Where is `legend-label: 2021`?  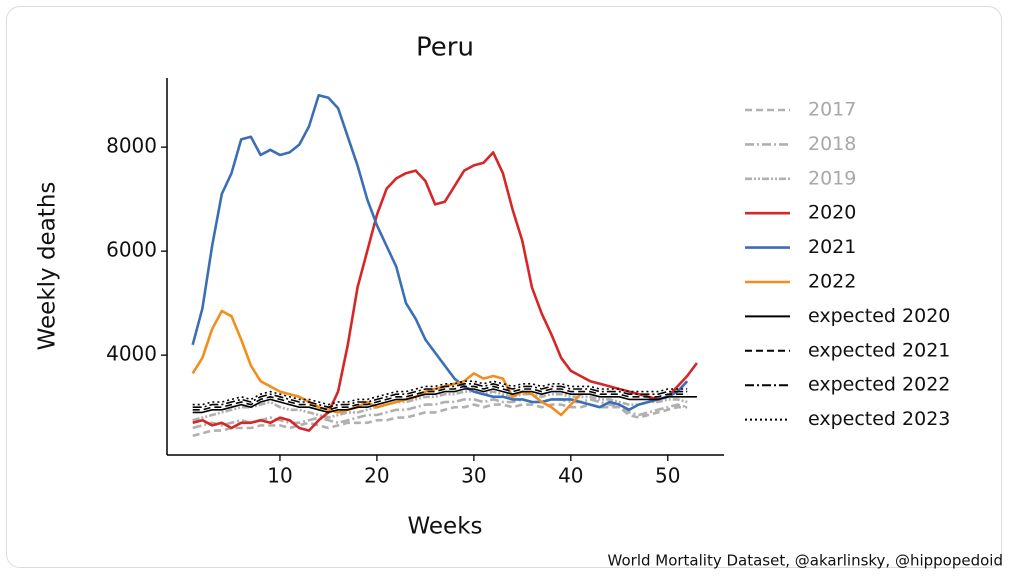 legend-label: 2021 is located at coordinates (832, 247).